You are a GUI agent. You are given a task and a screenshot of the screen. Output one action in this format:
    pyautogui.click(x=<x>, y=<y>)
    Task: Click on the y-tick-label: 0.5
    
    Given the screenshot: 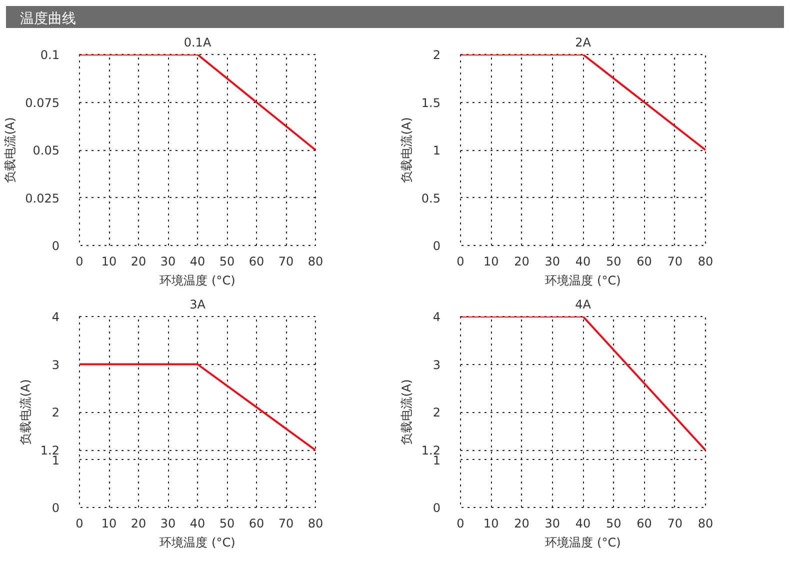 What is the action you would take?
    pyautogui.click(x=431, y=198)
    